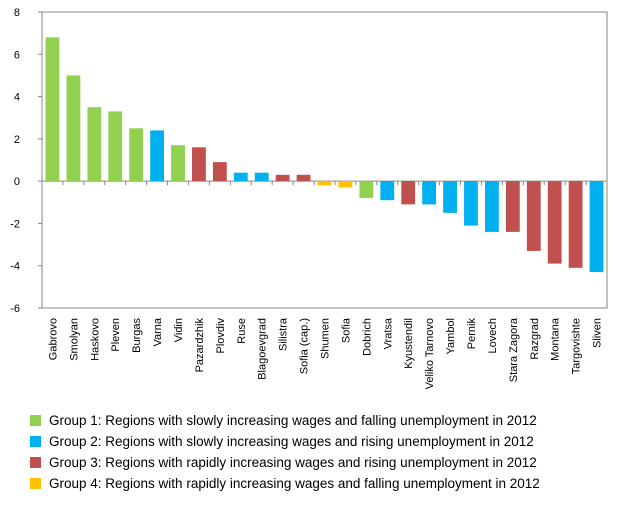 The width and height of the screenshot is (619, 526). I want to click on y-tick-label: -2, so click(15, 224).